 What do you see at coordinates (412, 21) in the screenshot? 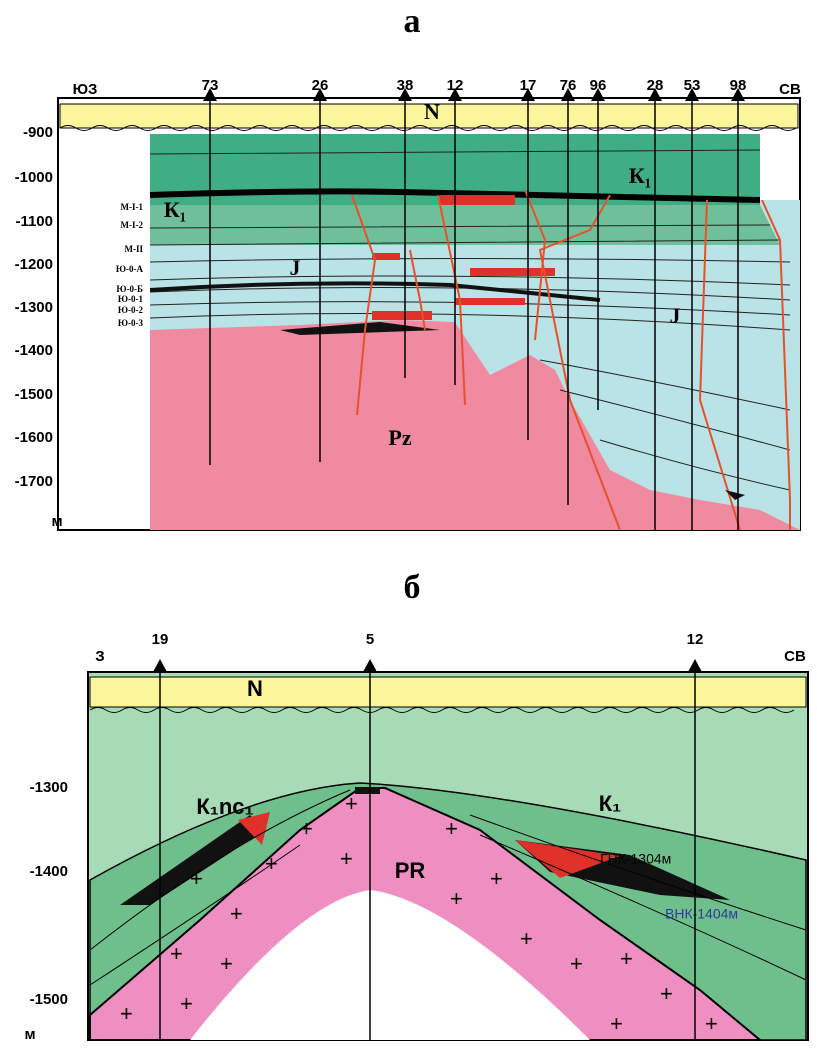
I see `panel-label: а` at bounding box center [412, 21].